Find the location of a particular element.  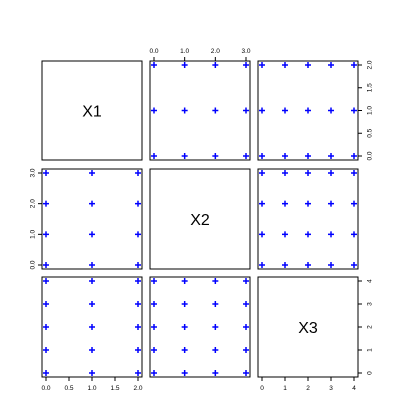

x-axis-bottom-x3: 0 1 2 3 4 is located at coordinates (308, 384).